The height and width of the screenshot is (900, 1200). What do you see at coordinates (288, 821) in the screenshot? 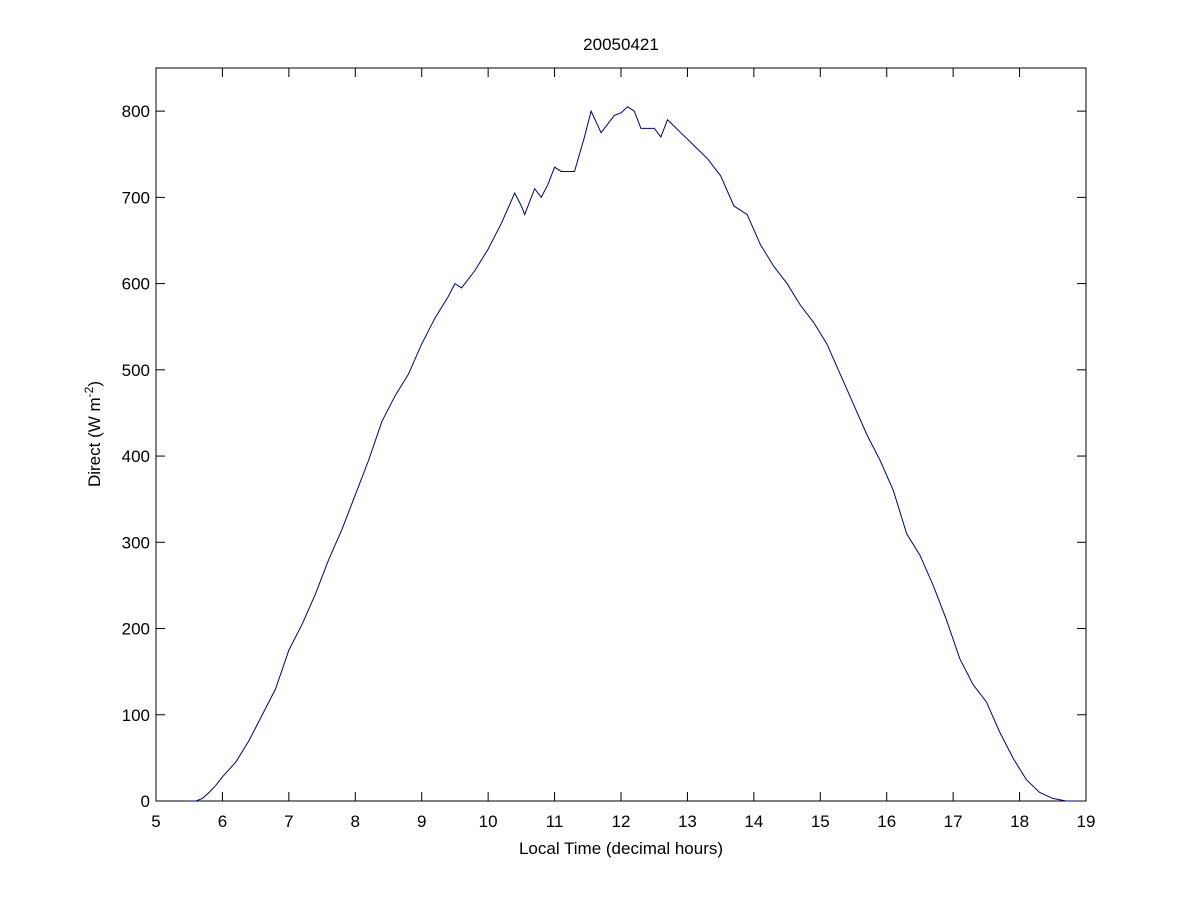
I see `x-tick-label: 7` at bounding box center [288, 821].